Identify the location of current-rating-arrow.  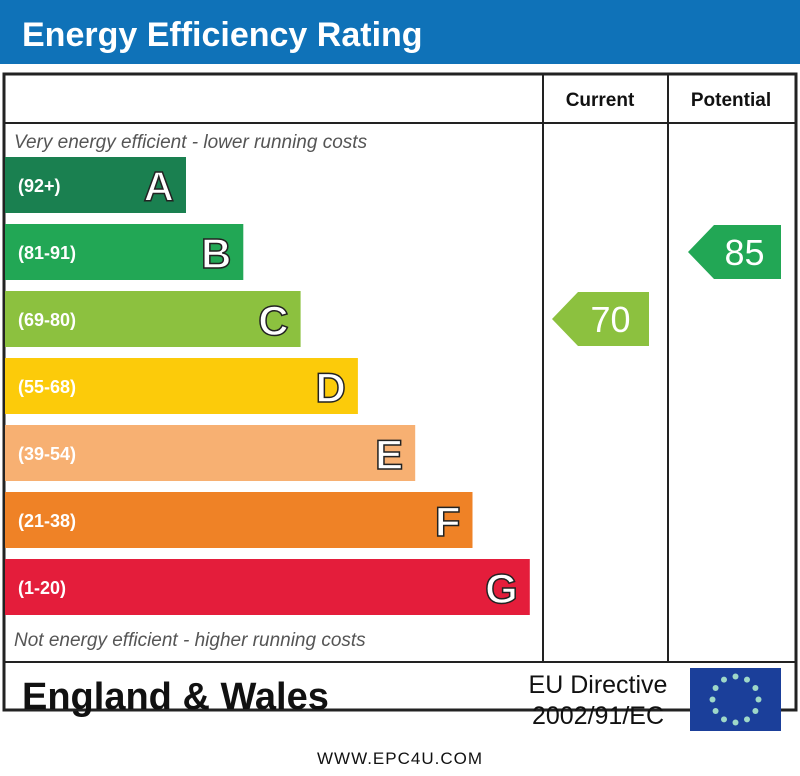
(600, 319).